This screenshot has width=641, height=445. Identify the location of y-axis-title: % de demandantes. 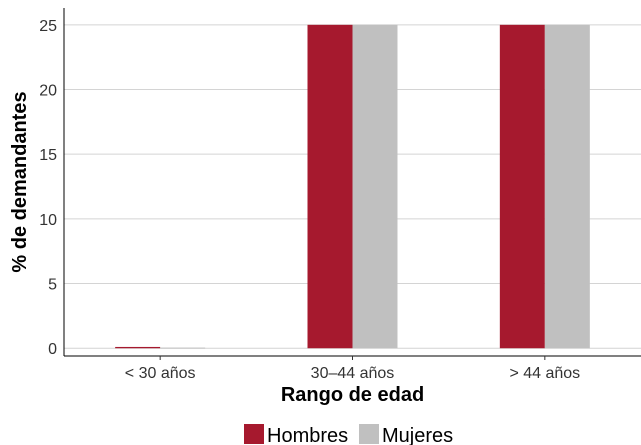
(20, 181).